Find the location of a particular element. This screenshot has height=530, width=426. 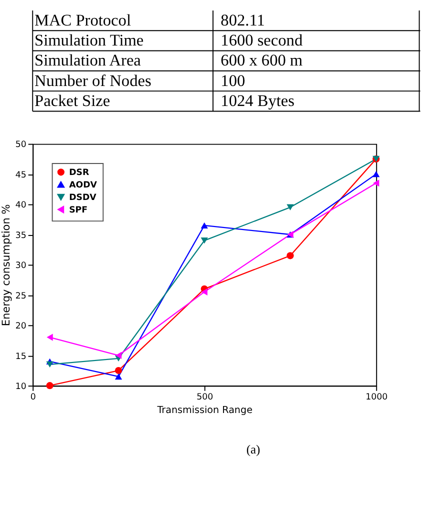

legend-label: DSR is located at coordinates (79, 173).